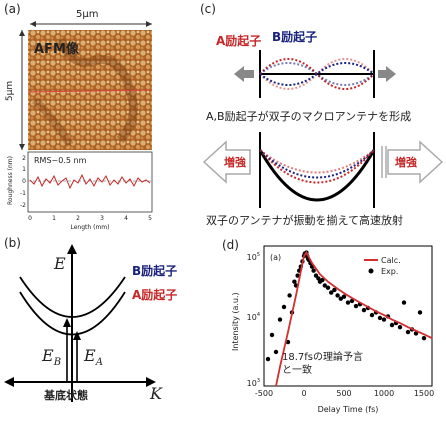 The height and width of the screenshot is (423, 446). I want to click on y-ticks: 10⁵ 10⁴ 10³, so click(253, 320).